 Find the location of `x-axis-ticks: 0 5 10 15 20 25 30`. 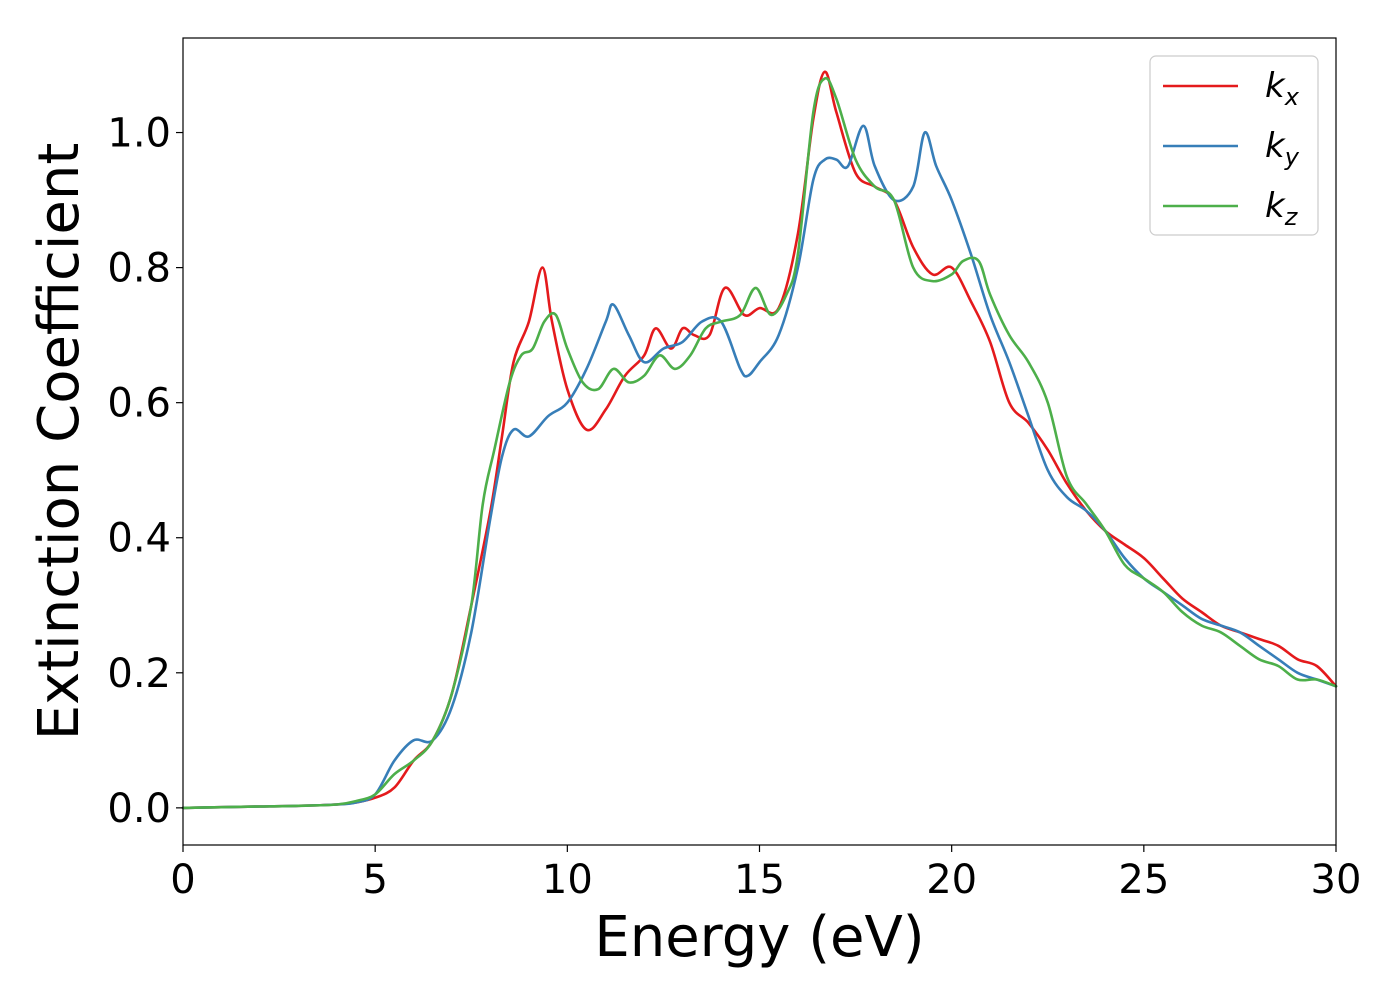

x-axis-ticks: 0 5 10 15 20 25 30 is located at coordinates (765, 874).